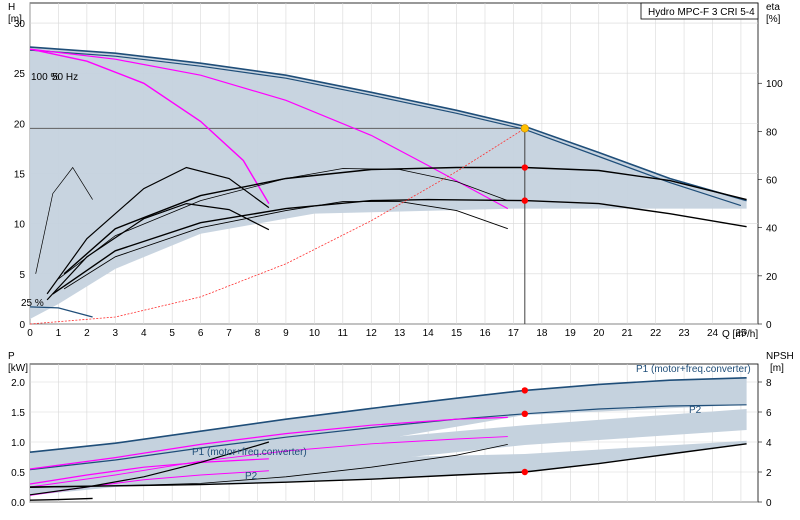 The width and height of the screenshot is (800, 520). Describe the element at coordinates (372, 333) in the screenshot. I see `x-tick-label: 12` at that location.